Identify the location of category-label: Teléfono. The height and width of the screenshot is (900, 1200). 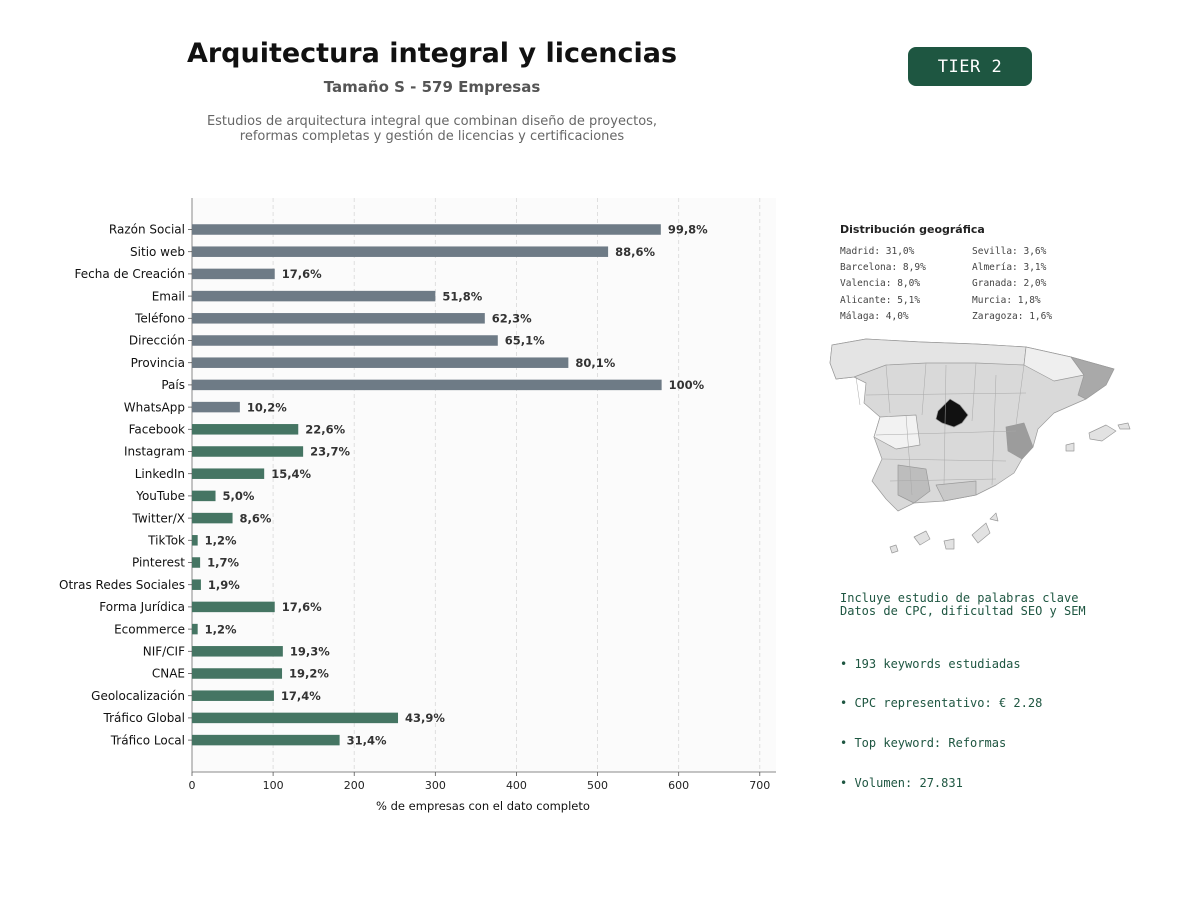
(159, 319).